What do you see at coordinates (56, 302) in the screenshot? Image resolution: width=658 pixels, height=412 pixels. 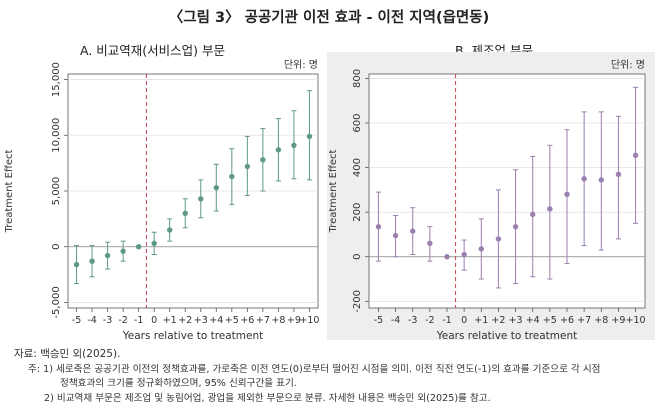 I see `y-tick-label: -5,000` at bounding box center [56, 302].